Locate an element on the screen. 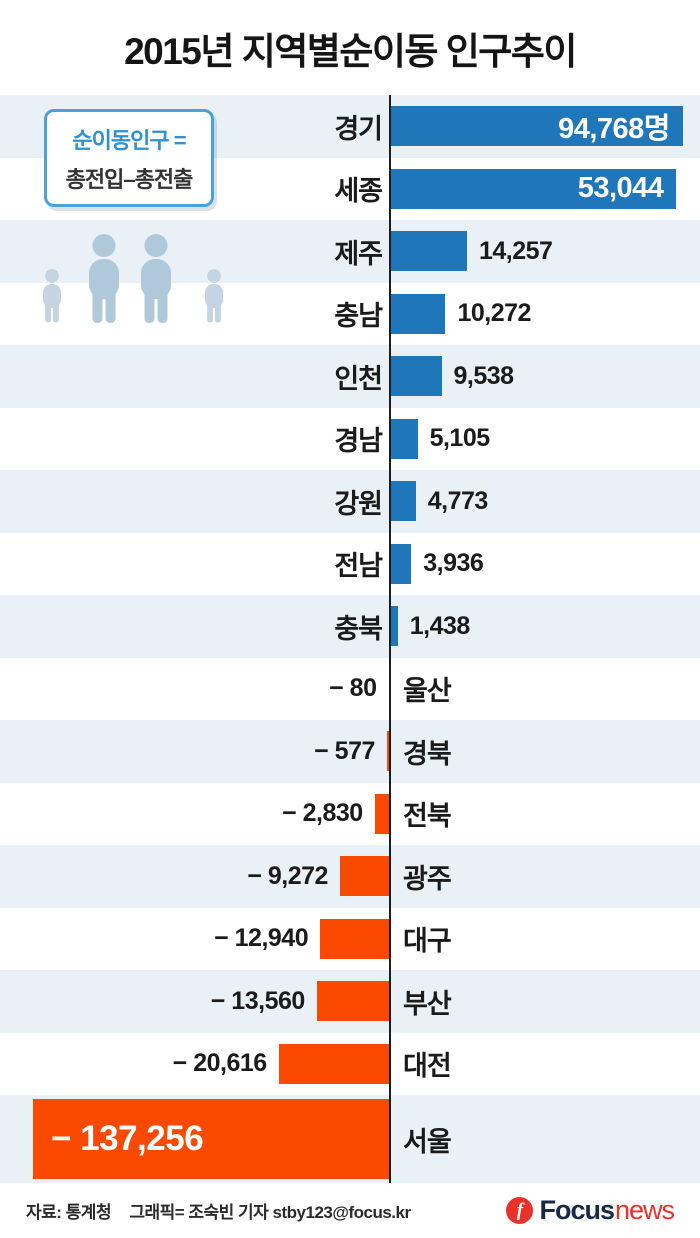  logo-text-focus: Focus is located at coordinates (577, 1210).